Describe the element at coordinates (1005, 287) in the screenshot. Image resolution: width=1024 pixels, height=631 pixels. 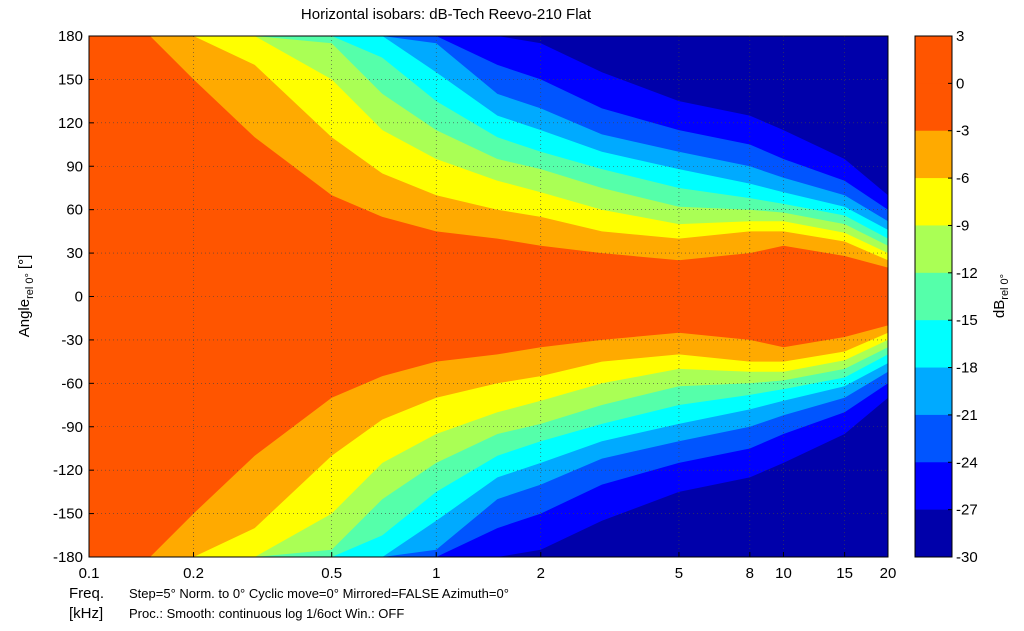
I see `colorbar-label-sub: rel 0°` at that location.